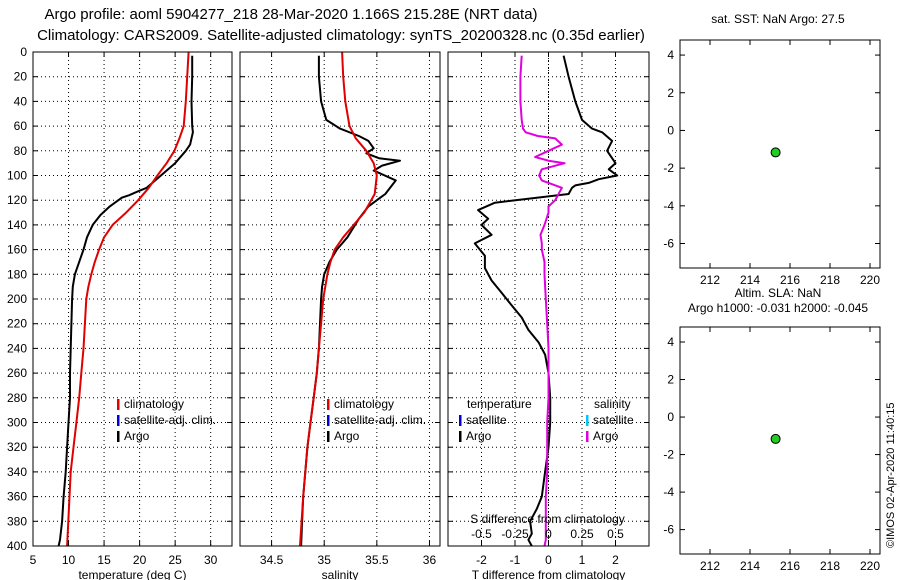 This screenshot has width=900, height=580. I want to click on legend-label-temperature-satellite: satellite, so click(486, 420).